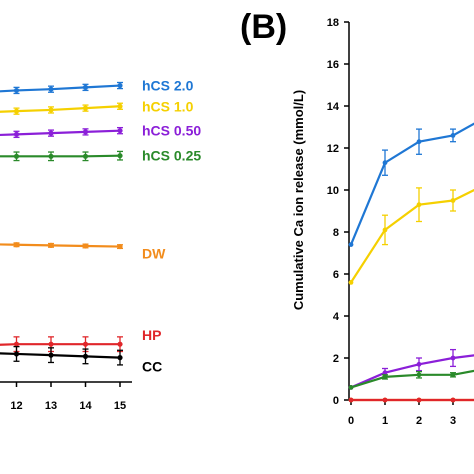  I want to click on panel-b-x-tick-label: 3, so click(453, 421).